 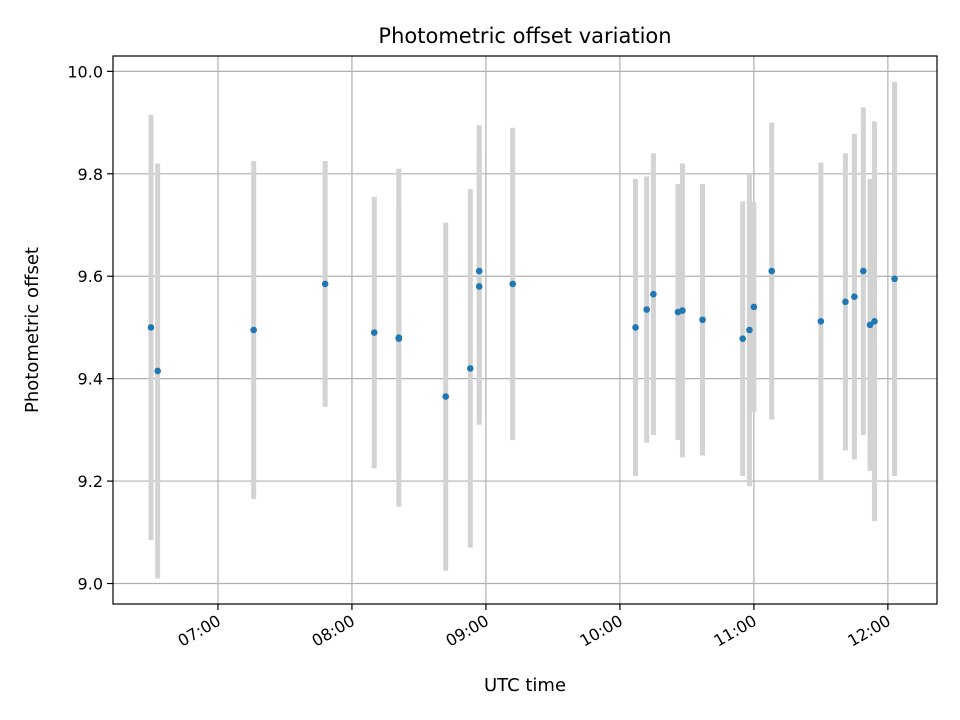 What do you see at coordinates (90, 276) in the screenshot?
I see `y-tick-label: 9.6` at bounding box center [90, 276].